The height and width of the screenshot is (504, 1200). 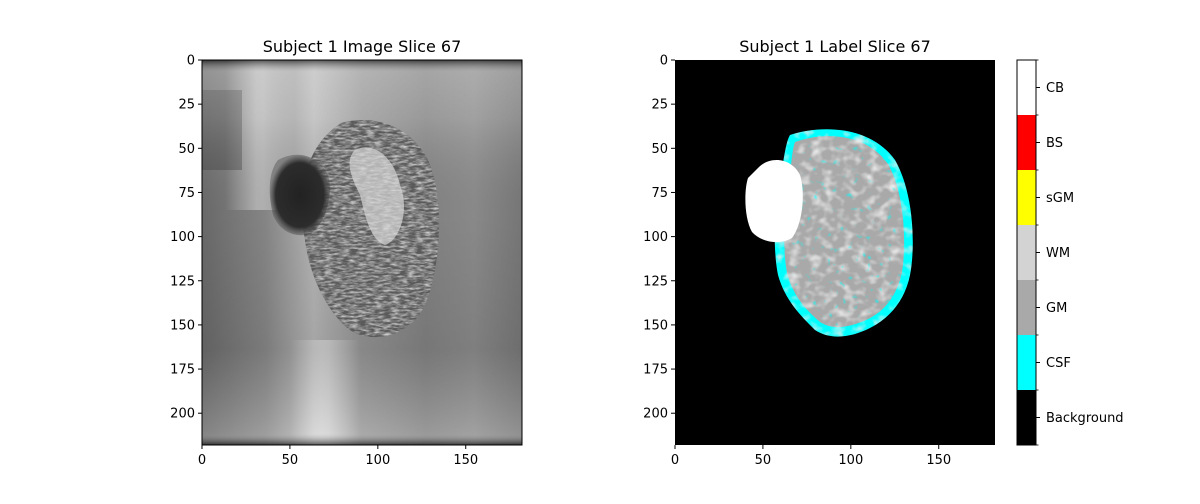 I want to click on label-y-tick-label: 200, so click(x=655, y=414).